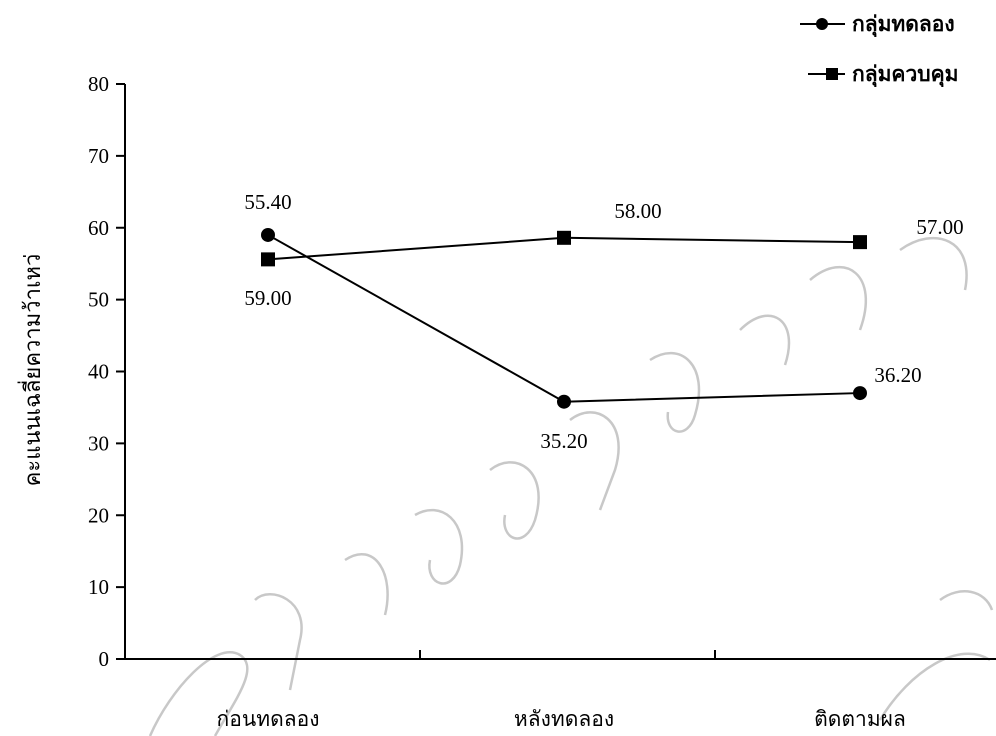 This screenshot has width=996, height=736. What do you see at coordinates (31, 370) in the screenshot?
I see `y-axis-label: คะแนนเฉลี่ยความว้าเหว่` at bounding box center [31, 370].